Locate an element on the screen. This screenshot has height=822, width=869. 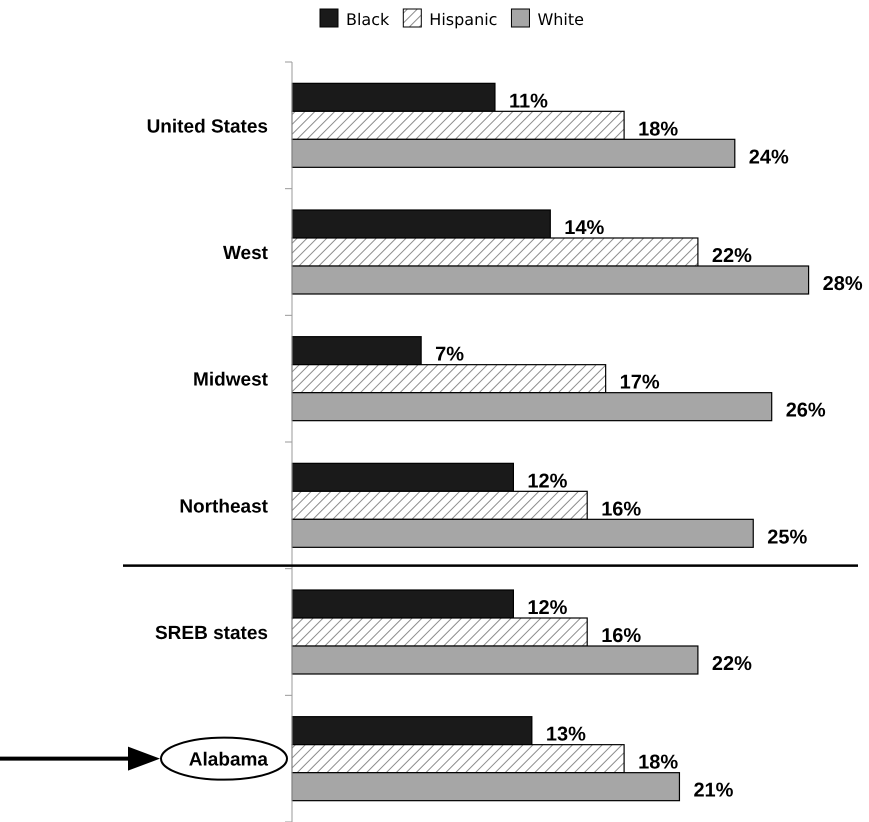
data-label: 14% is located at coordinates (584, 228).